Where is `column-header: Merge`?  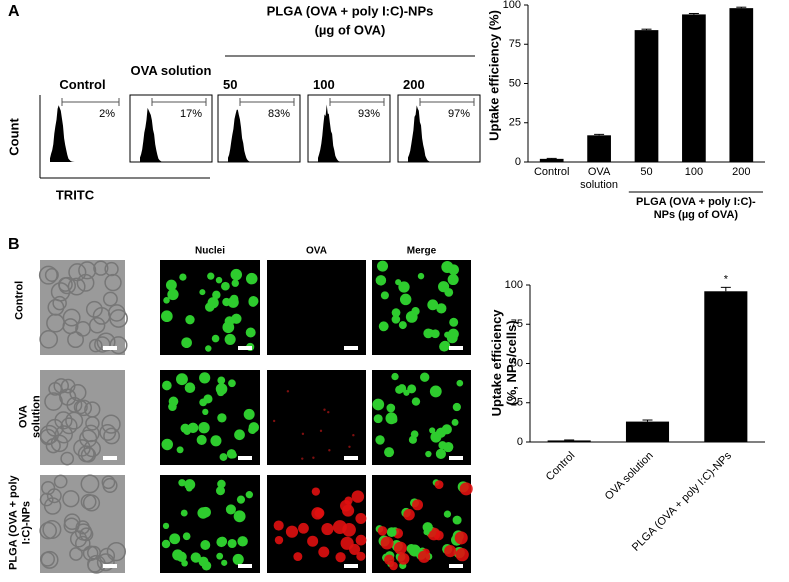 column-header: Merge is located at coordinates (422, 251).